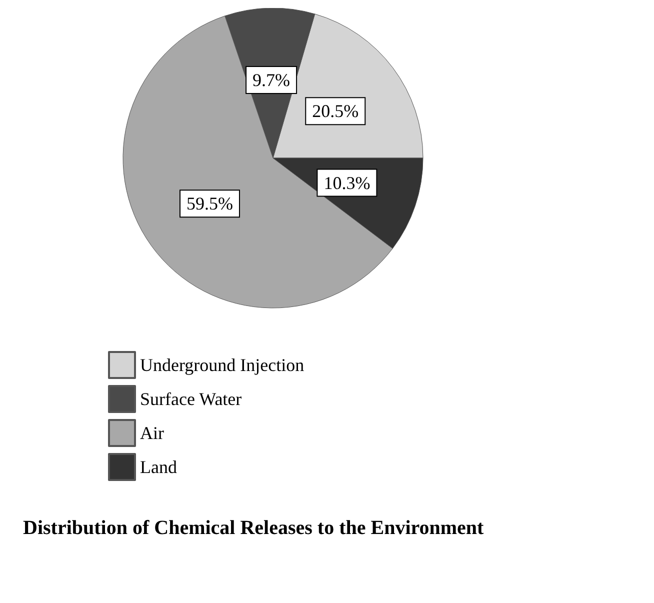 The width and height of the screenshot is (654, 603). Describe the element at coordinates (191, 399) in the screenshot. I see `legend-label: Surface Water` at that location.